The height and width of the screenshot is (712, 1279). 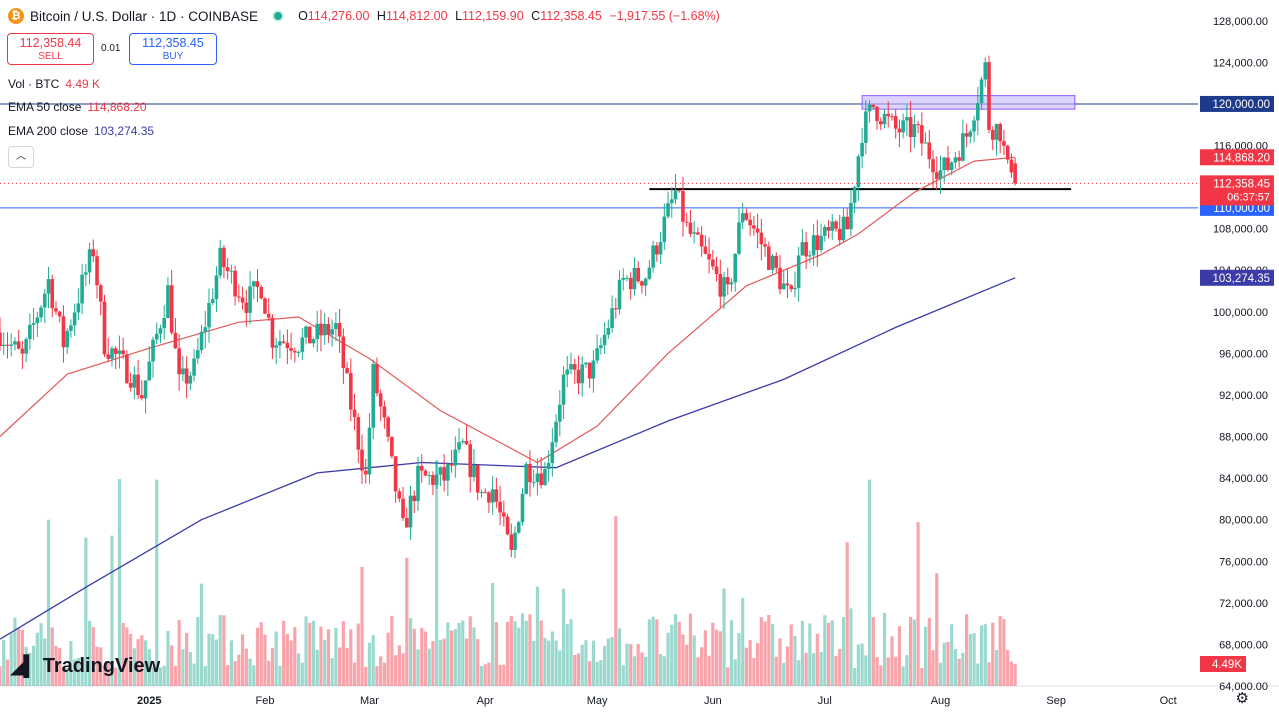 What do you see at coordinates (1242, 698) in the screenshot?
I see `settings-gear-icon: ⚙` at bounding box center [1242, 698].